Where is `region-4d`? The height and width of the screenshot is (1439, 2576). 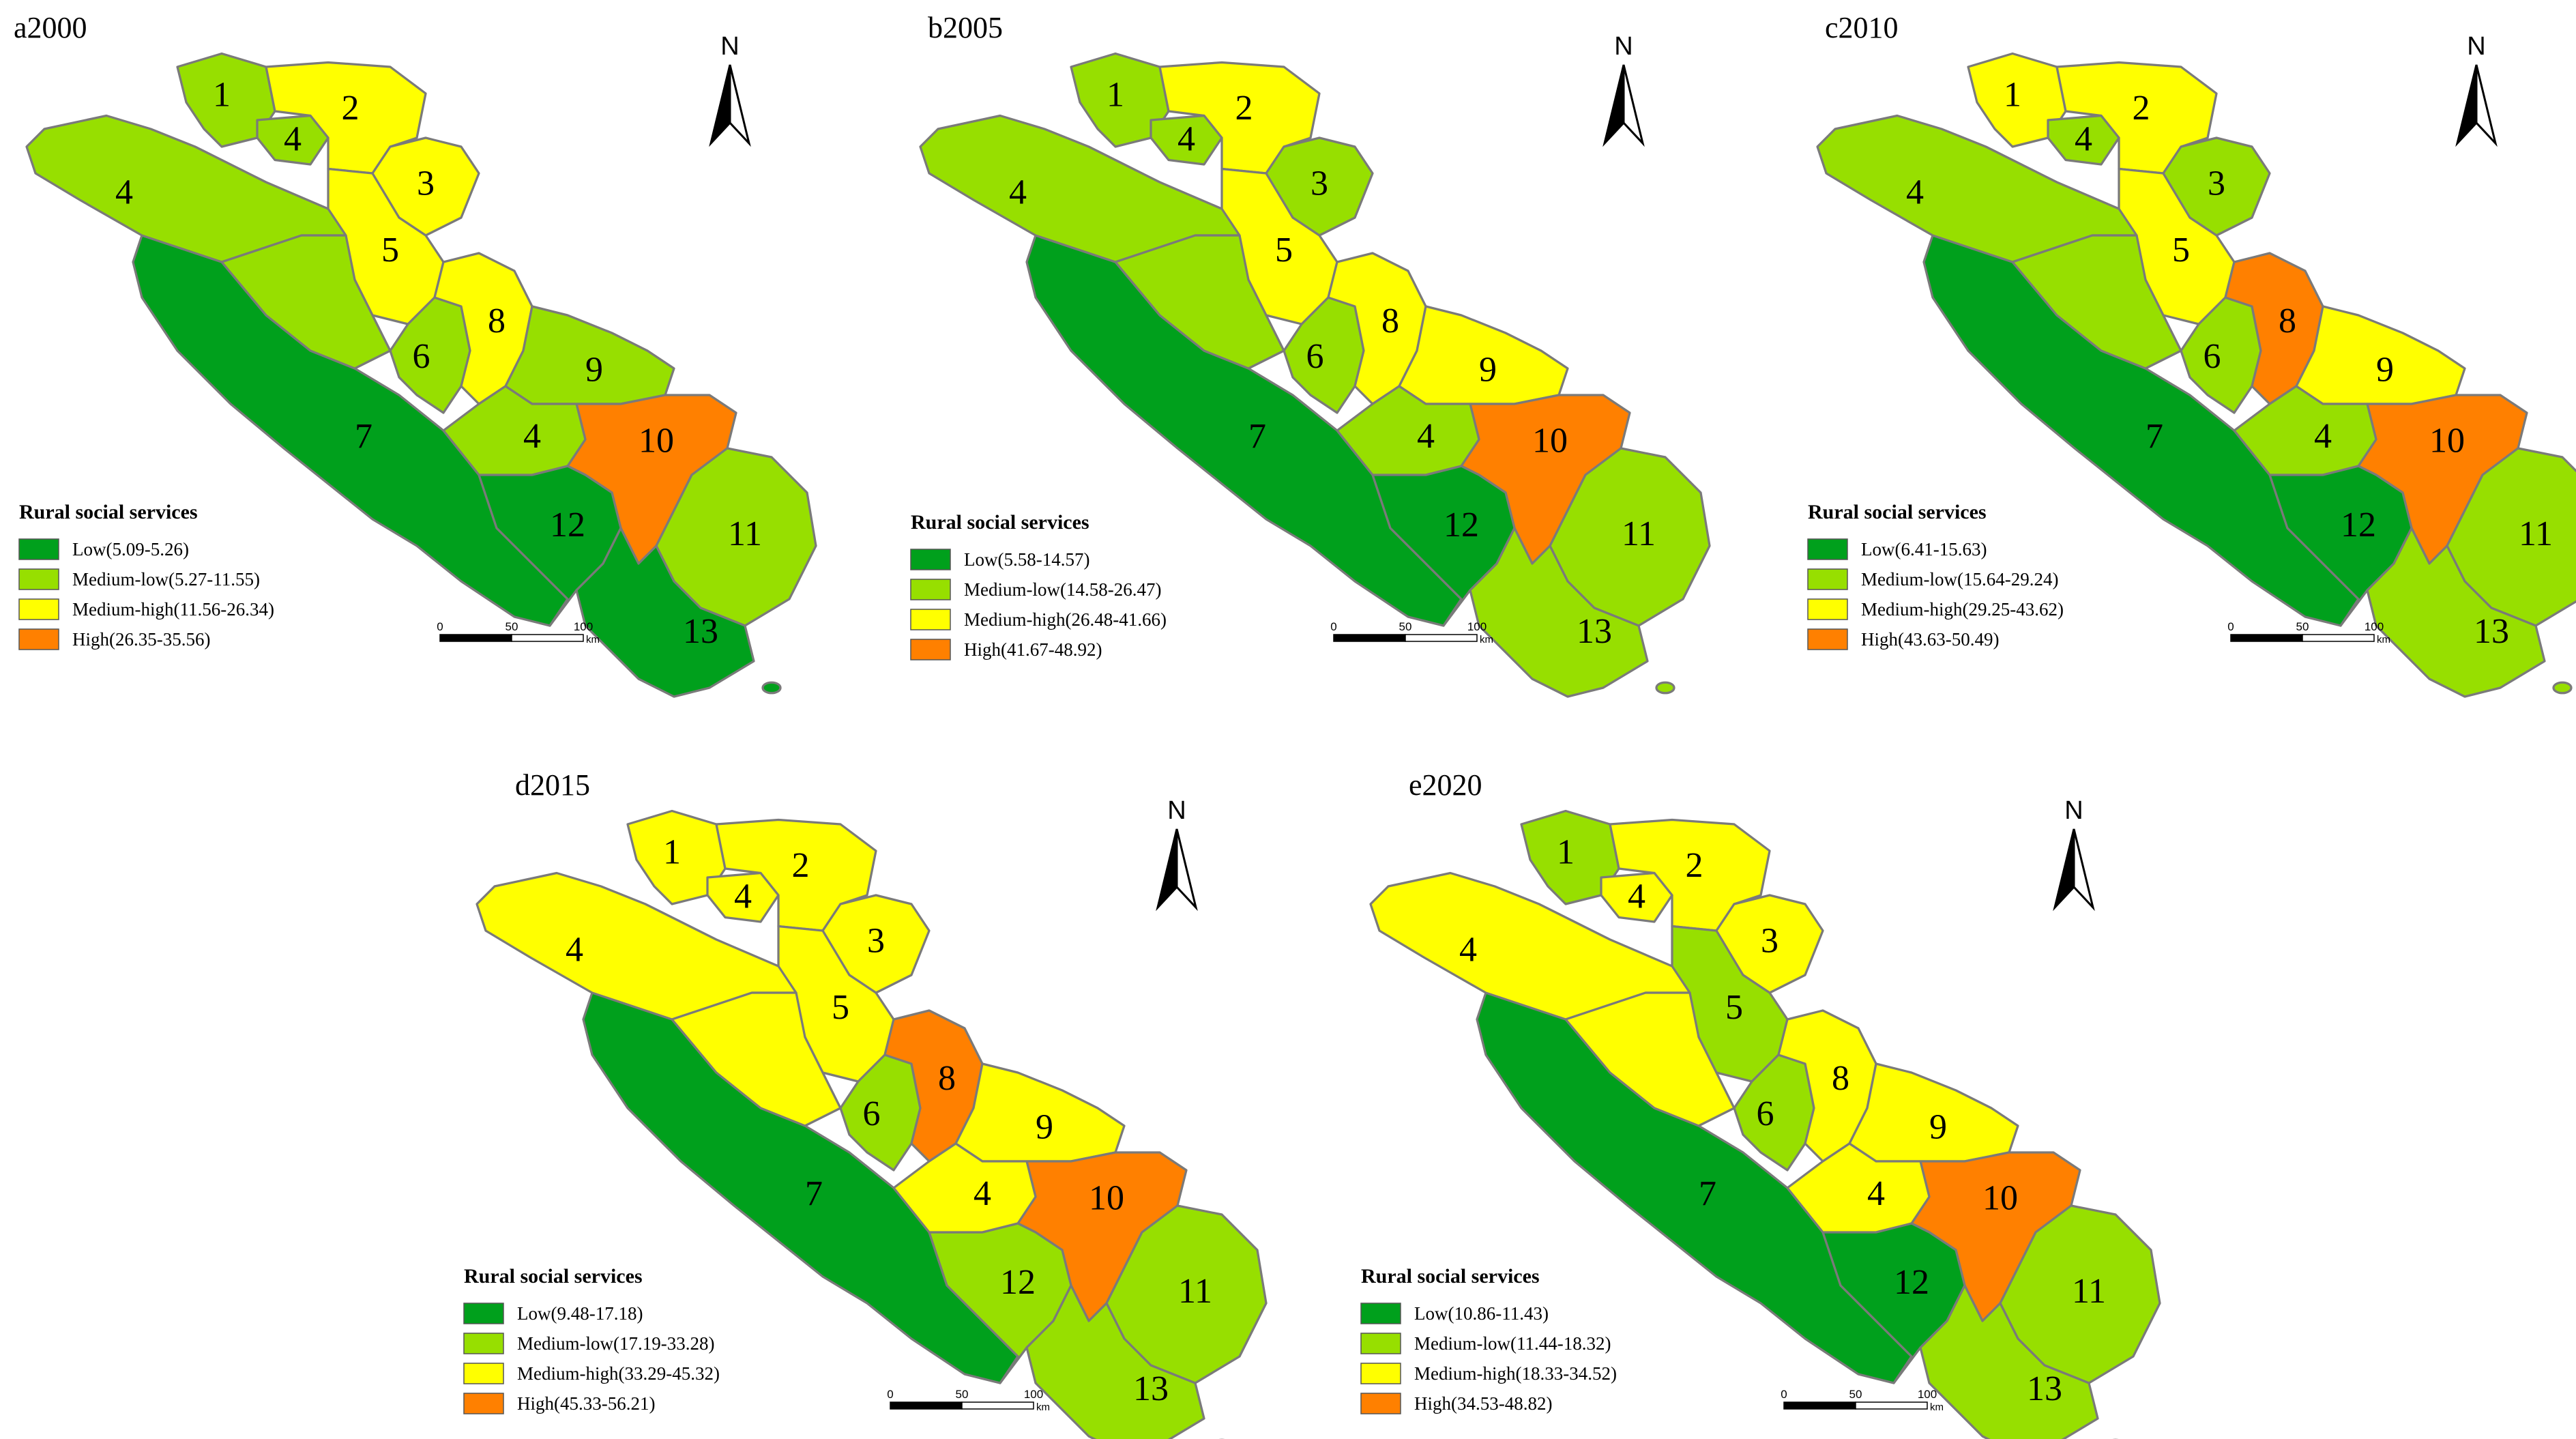 region-4d is located at coordinates (1408, 430).